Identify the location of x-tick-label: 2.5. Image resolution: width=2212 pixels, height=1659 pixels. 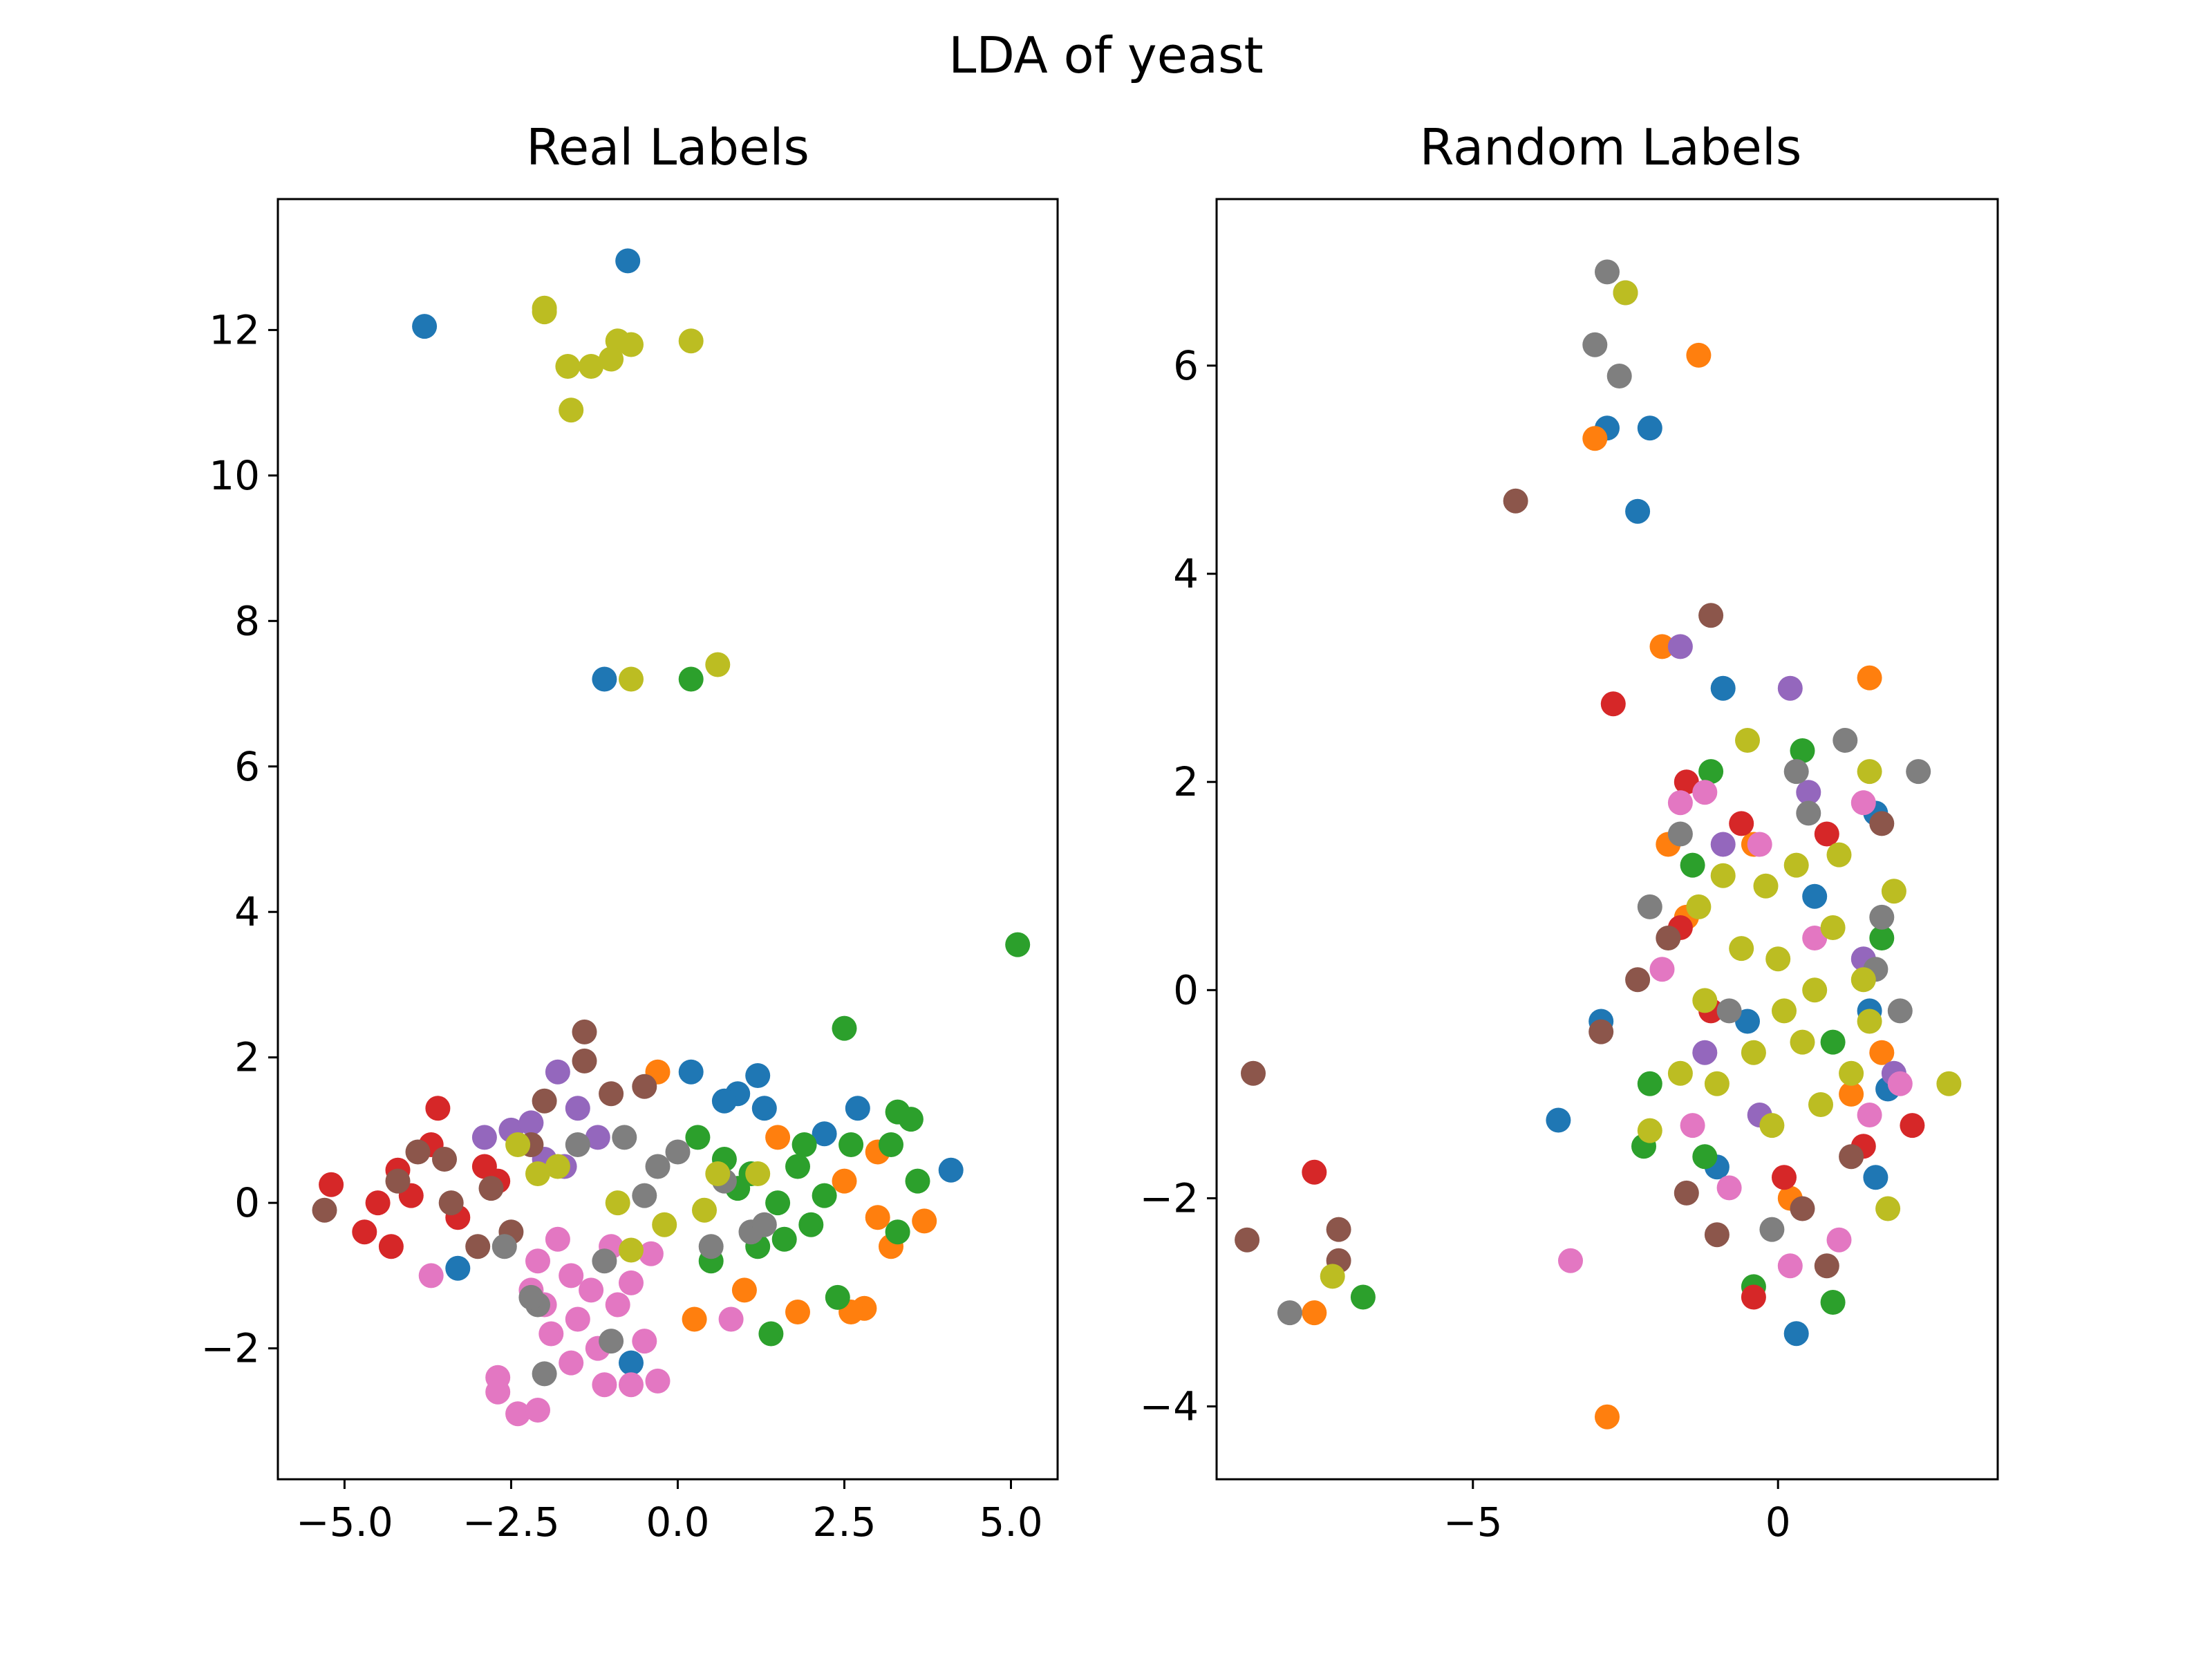
(844, 1522).